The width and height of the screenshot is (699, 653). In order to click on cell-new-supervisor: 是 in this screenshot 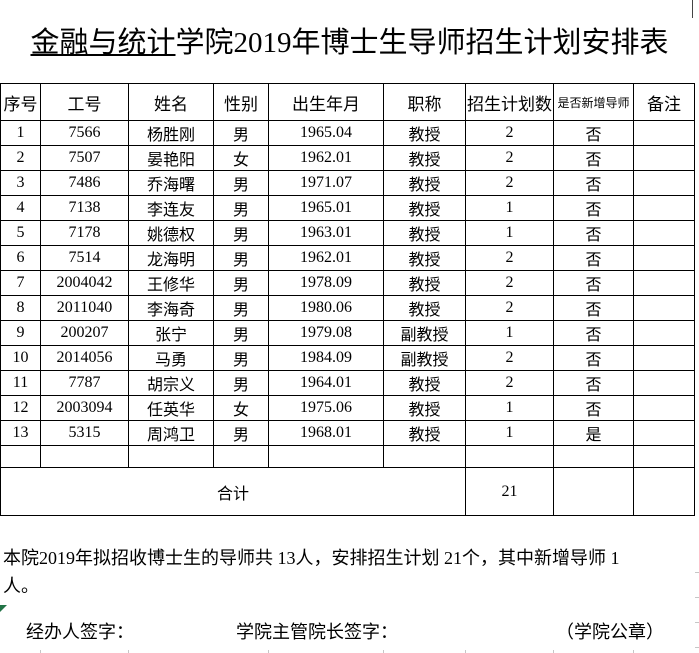, I will do `click(593, 433)`.